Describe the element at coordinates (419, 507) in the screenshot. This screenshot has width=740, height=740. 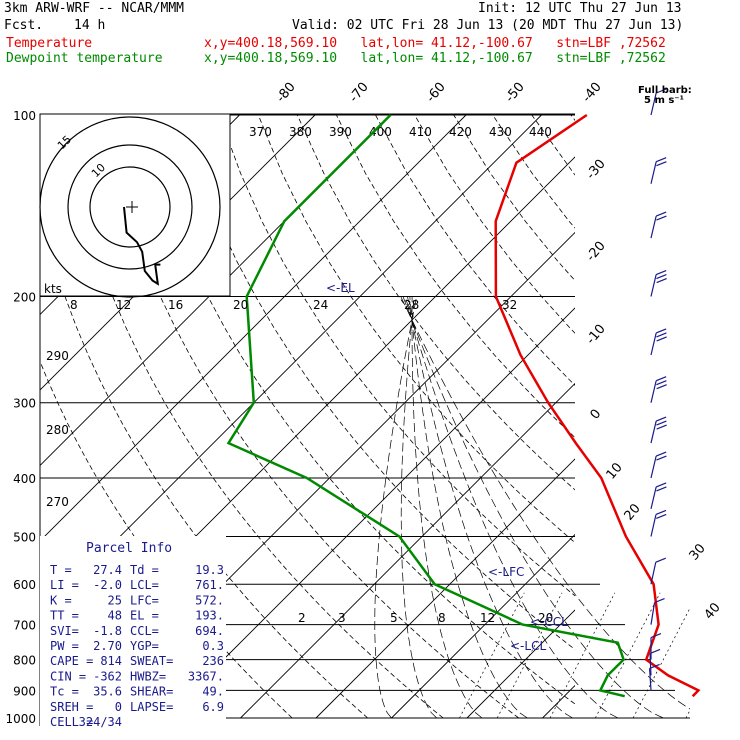
I see `moist-adiabat-line` at that location.